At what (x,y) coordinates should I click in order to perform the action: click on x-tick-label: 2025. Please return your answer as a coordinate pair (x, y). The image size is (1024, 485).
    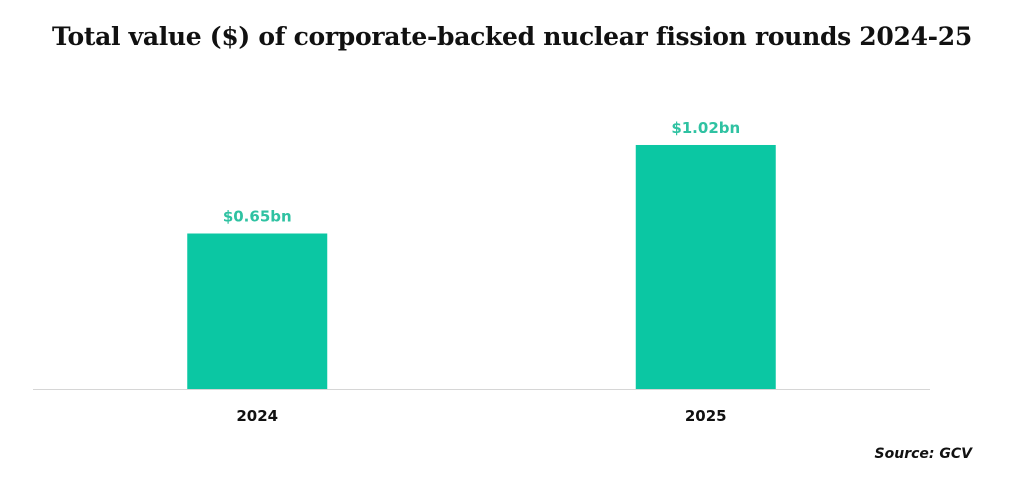
    Looking at the image, I should click on (706, 416).